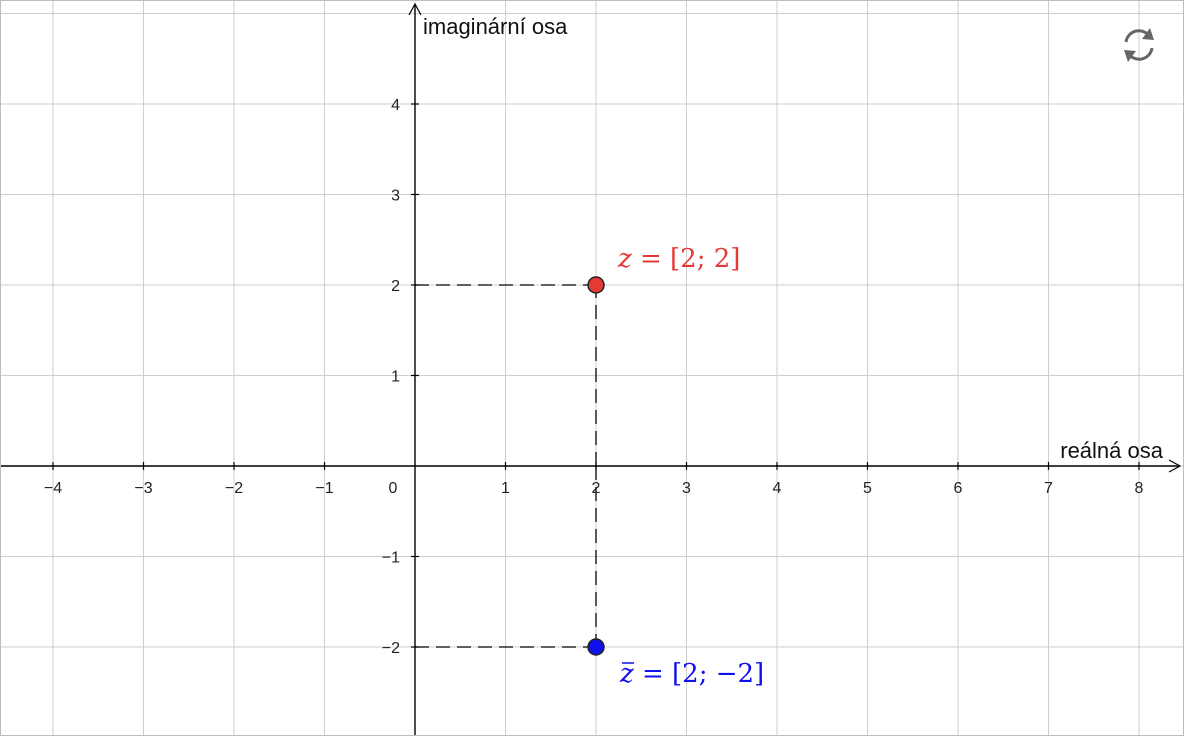  Describe the element at coordinates (505, 488) in the screenshot. I see `x-tick-label: 1` at that location.